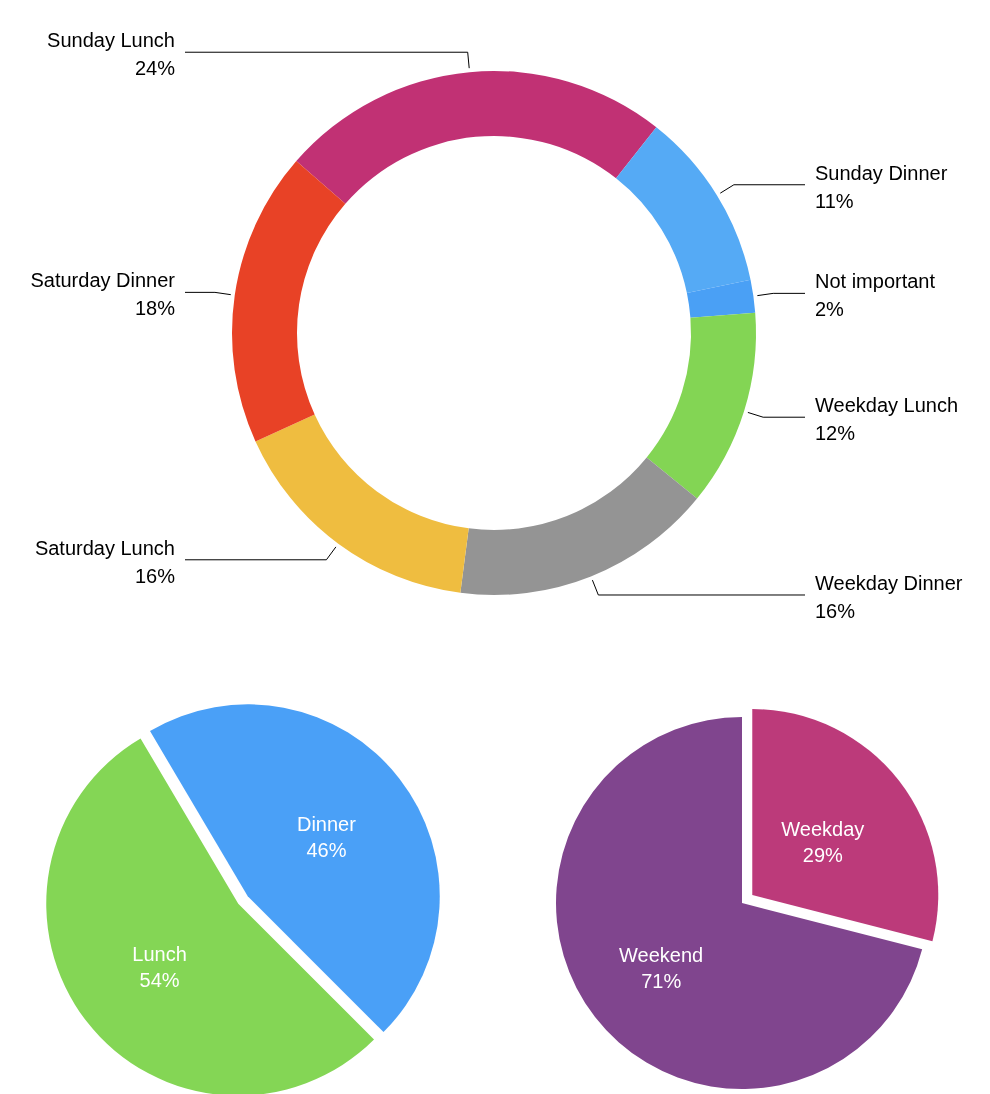 The image size is (990, 1094). I want to click on slice-label: Dinner, so click(326, 824).